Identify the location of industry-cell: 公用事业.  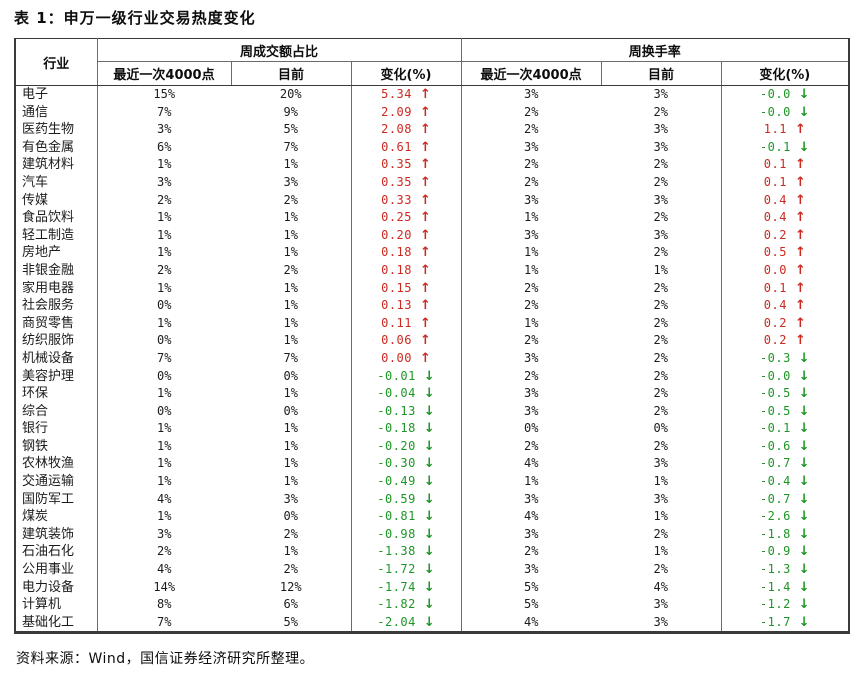
(56, 570).